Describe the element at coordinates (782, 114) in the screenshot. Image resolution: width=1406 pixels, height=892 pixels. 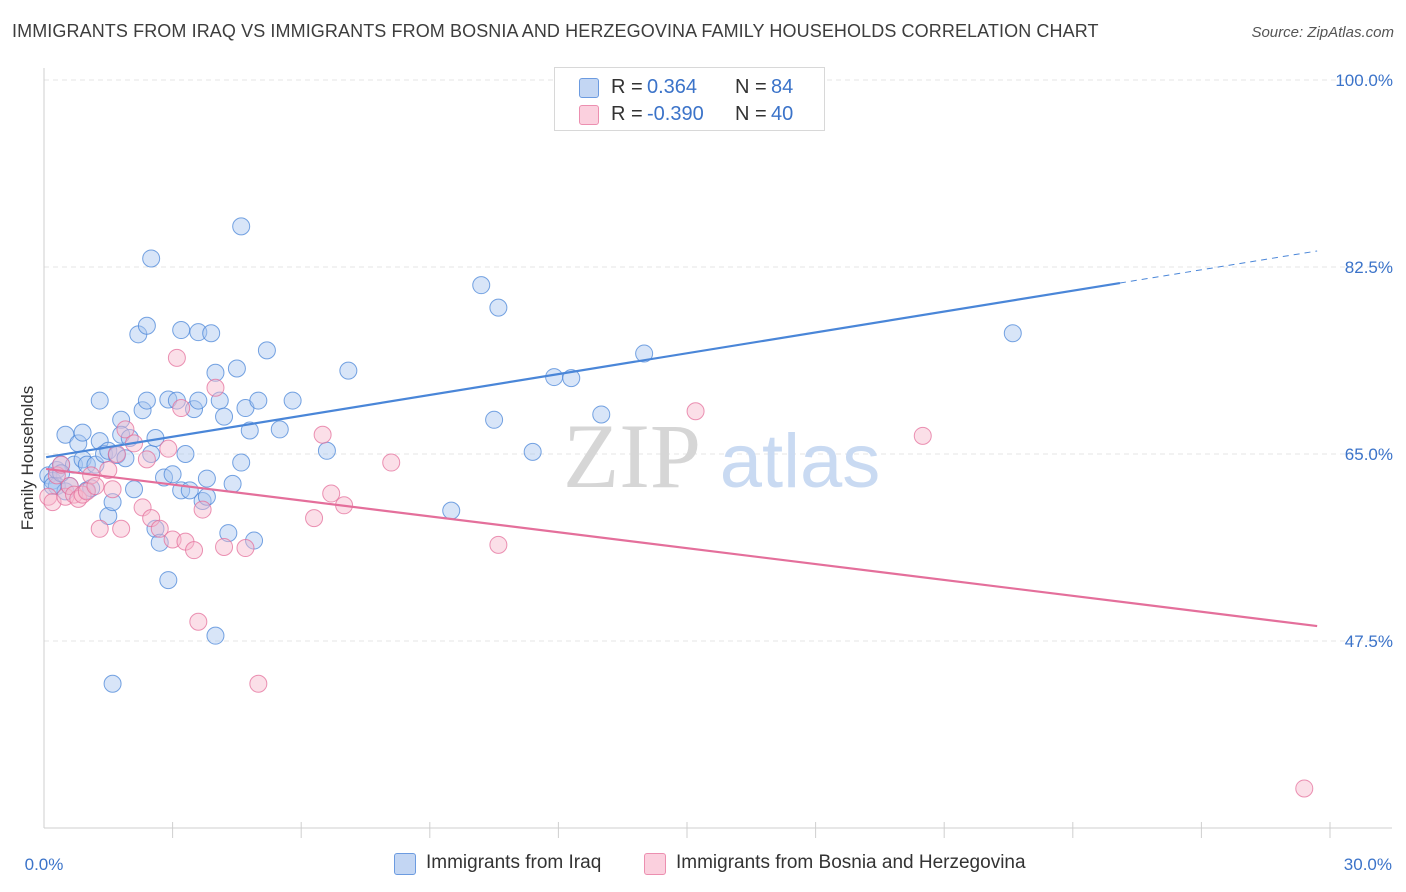
I see `legend-n-value-bosnia: 40` at that location.